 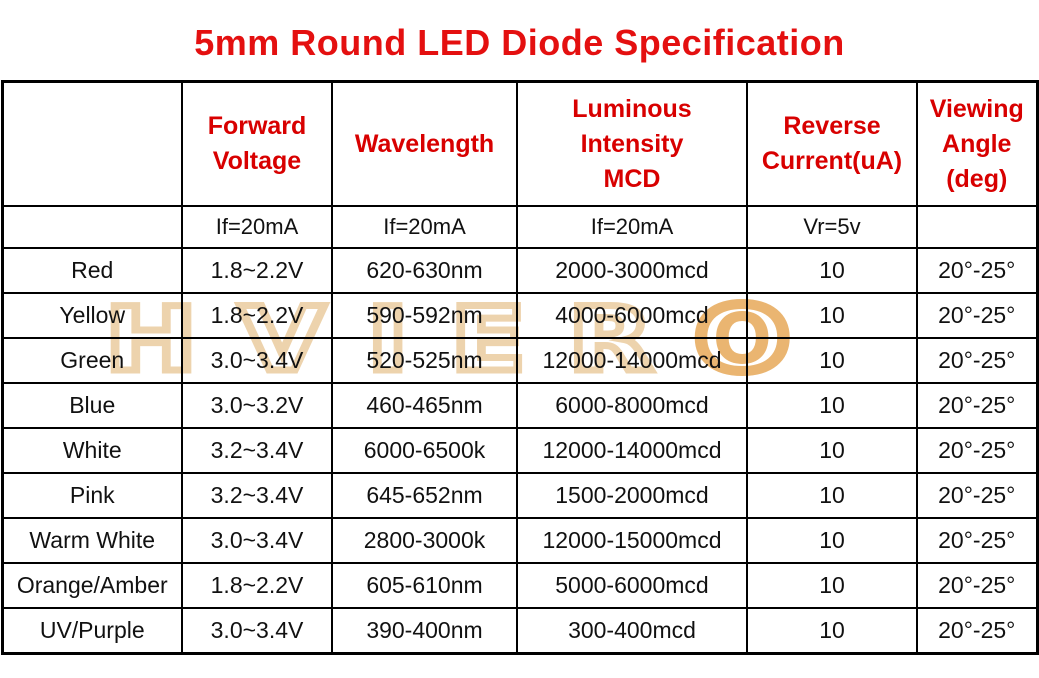 What do you see at coordinates (257, 143) in the screenshot?
I see `column-header: Forward Voltage` at bounding box center [257, 143].